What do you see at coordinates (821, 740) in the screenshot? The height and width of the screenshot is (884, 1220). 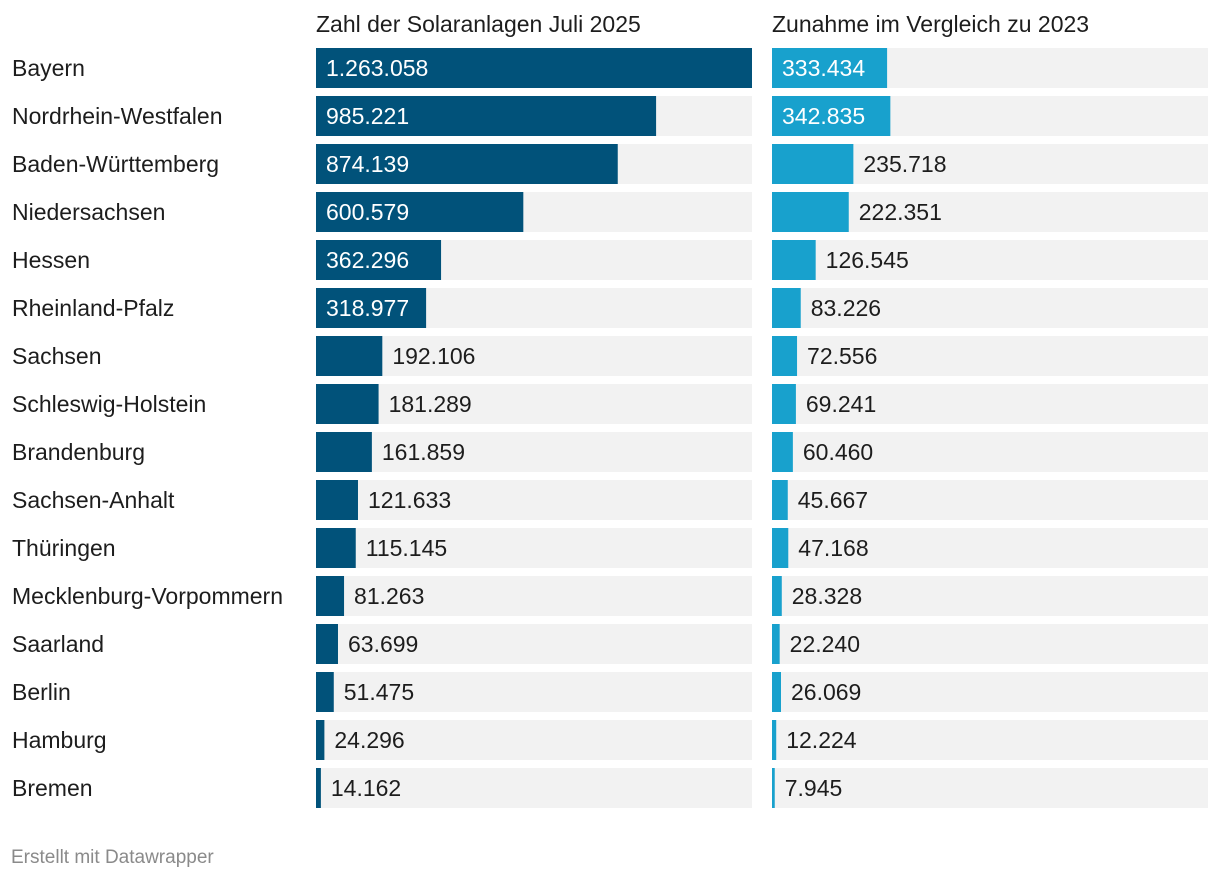 I see `value-label-increase: 12.224` at bounding box center [821, 740].